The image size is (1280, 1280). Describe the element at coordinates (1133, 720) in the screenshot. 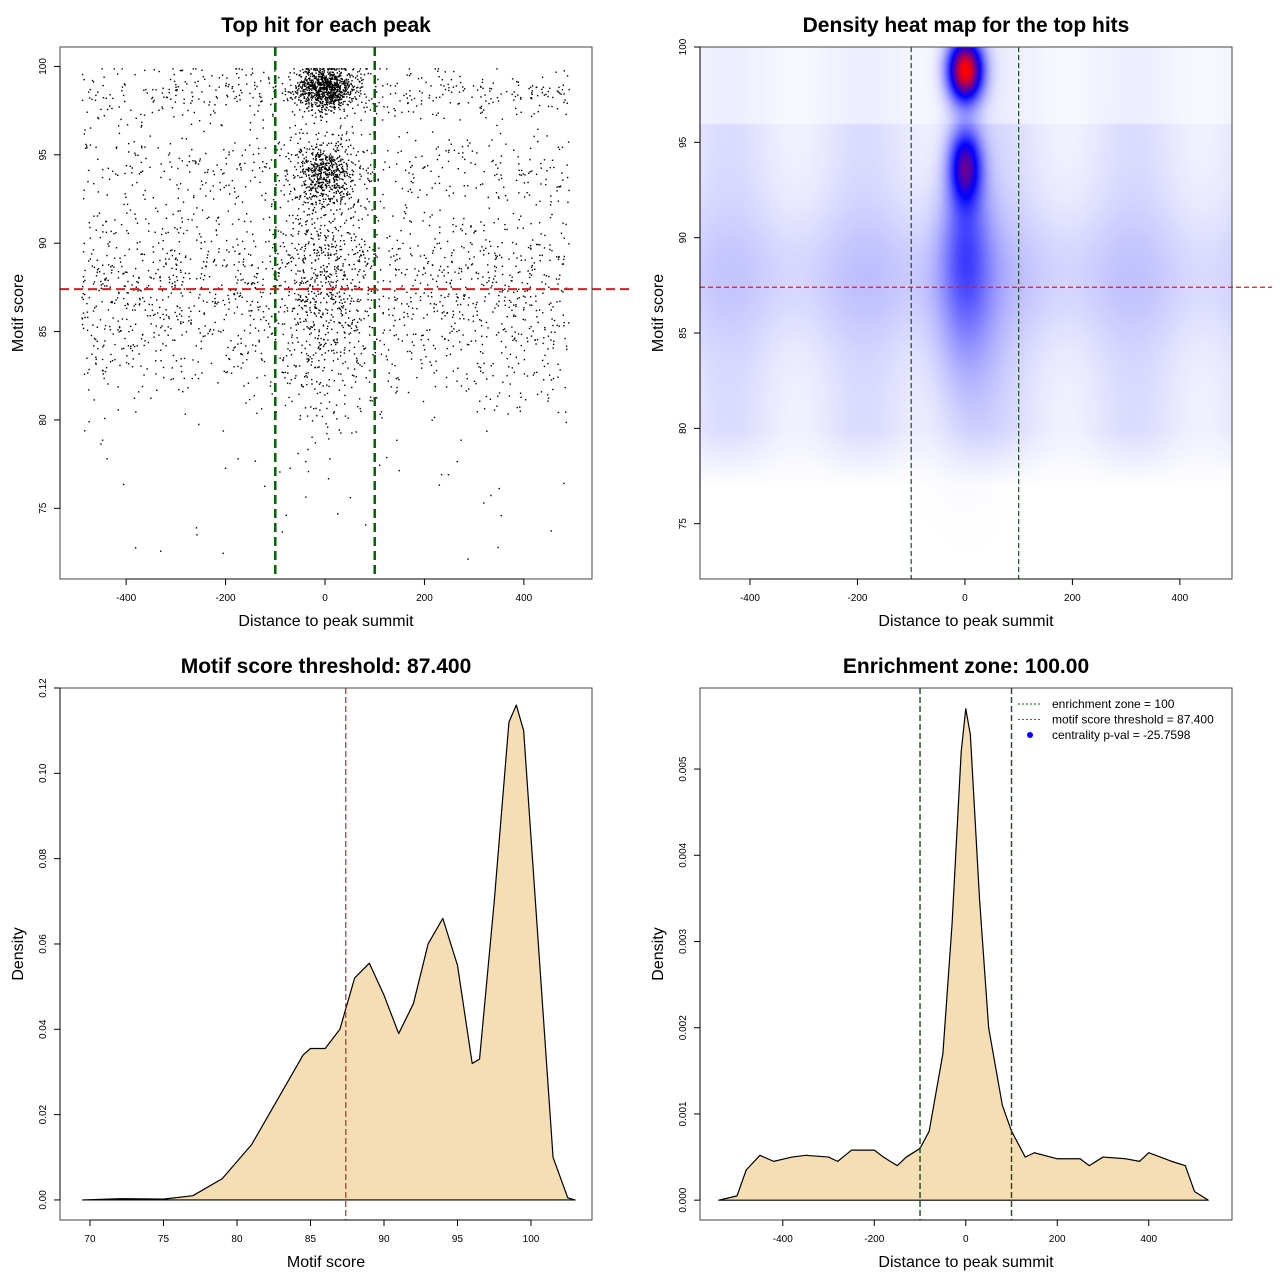

I see `legend-entry: motif score threshold = 87.400` at that location.